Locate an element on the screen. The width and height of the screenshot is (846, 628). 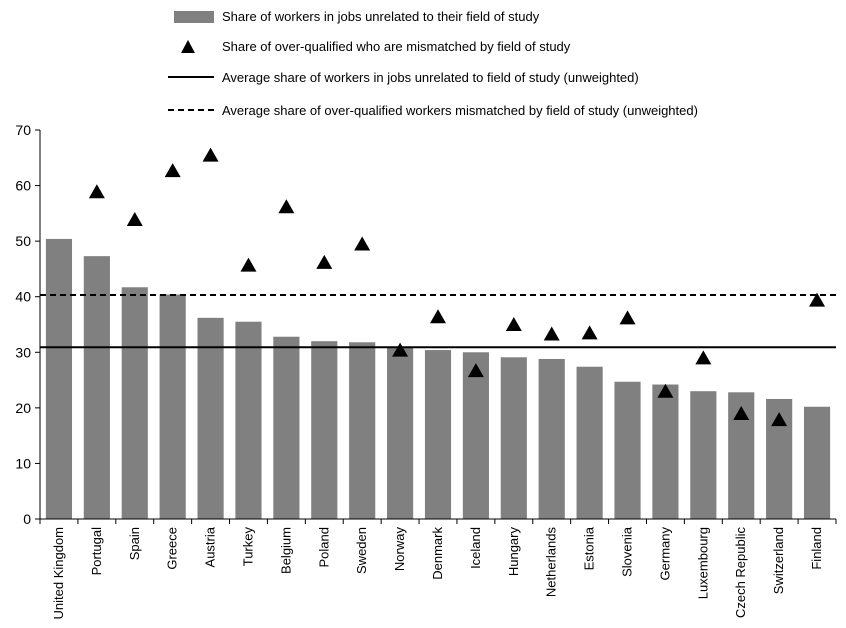
y-tick-label: 70 is located at coordinates (23, 130).